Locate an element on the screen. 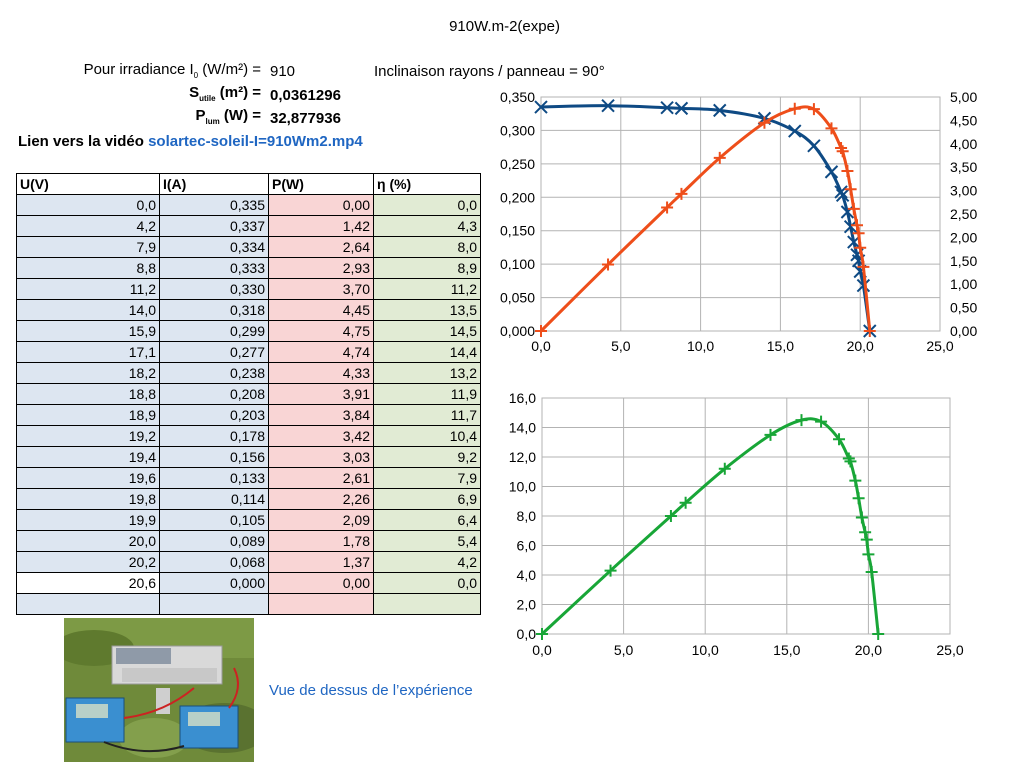 The height and width of the screenshot is (782, 1009). cell-eta: 10,4 is located at coordinates (427, 436).